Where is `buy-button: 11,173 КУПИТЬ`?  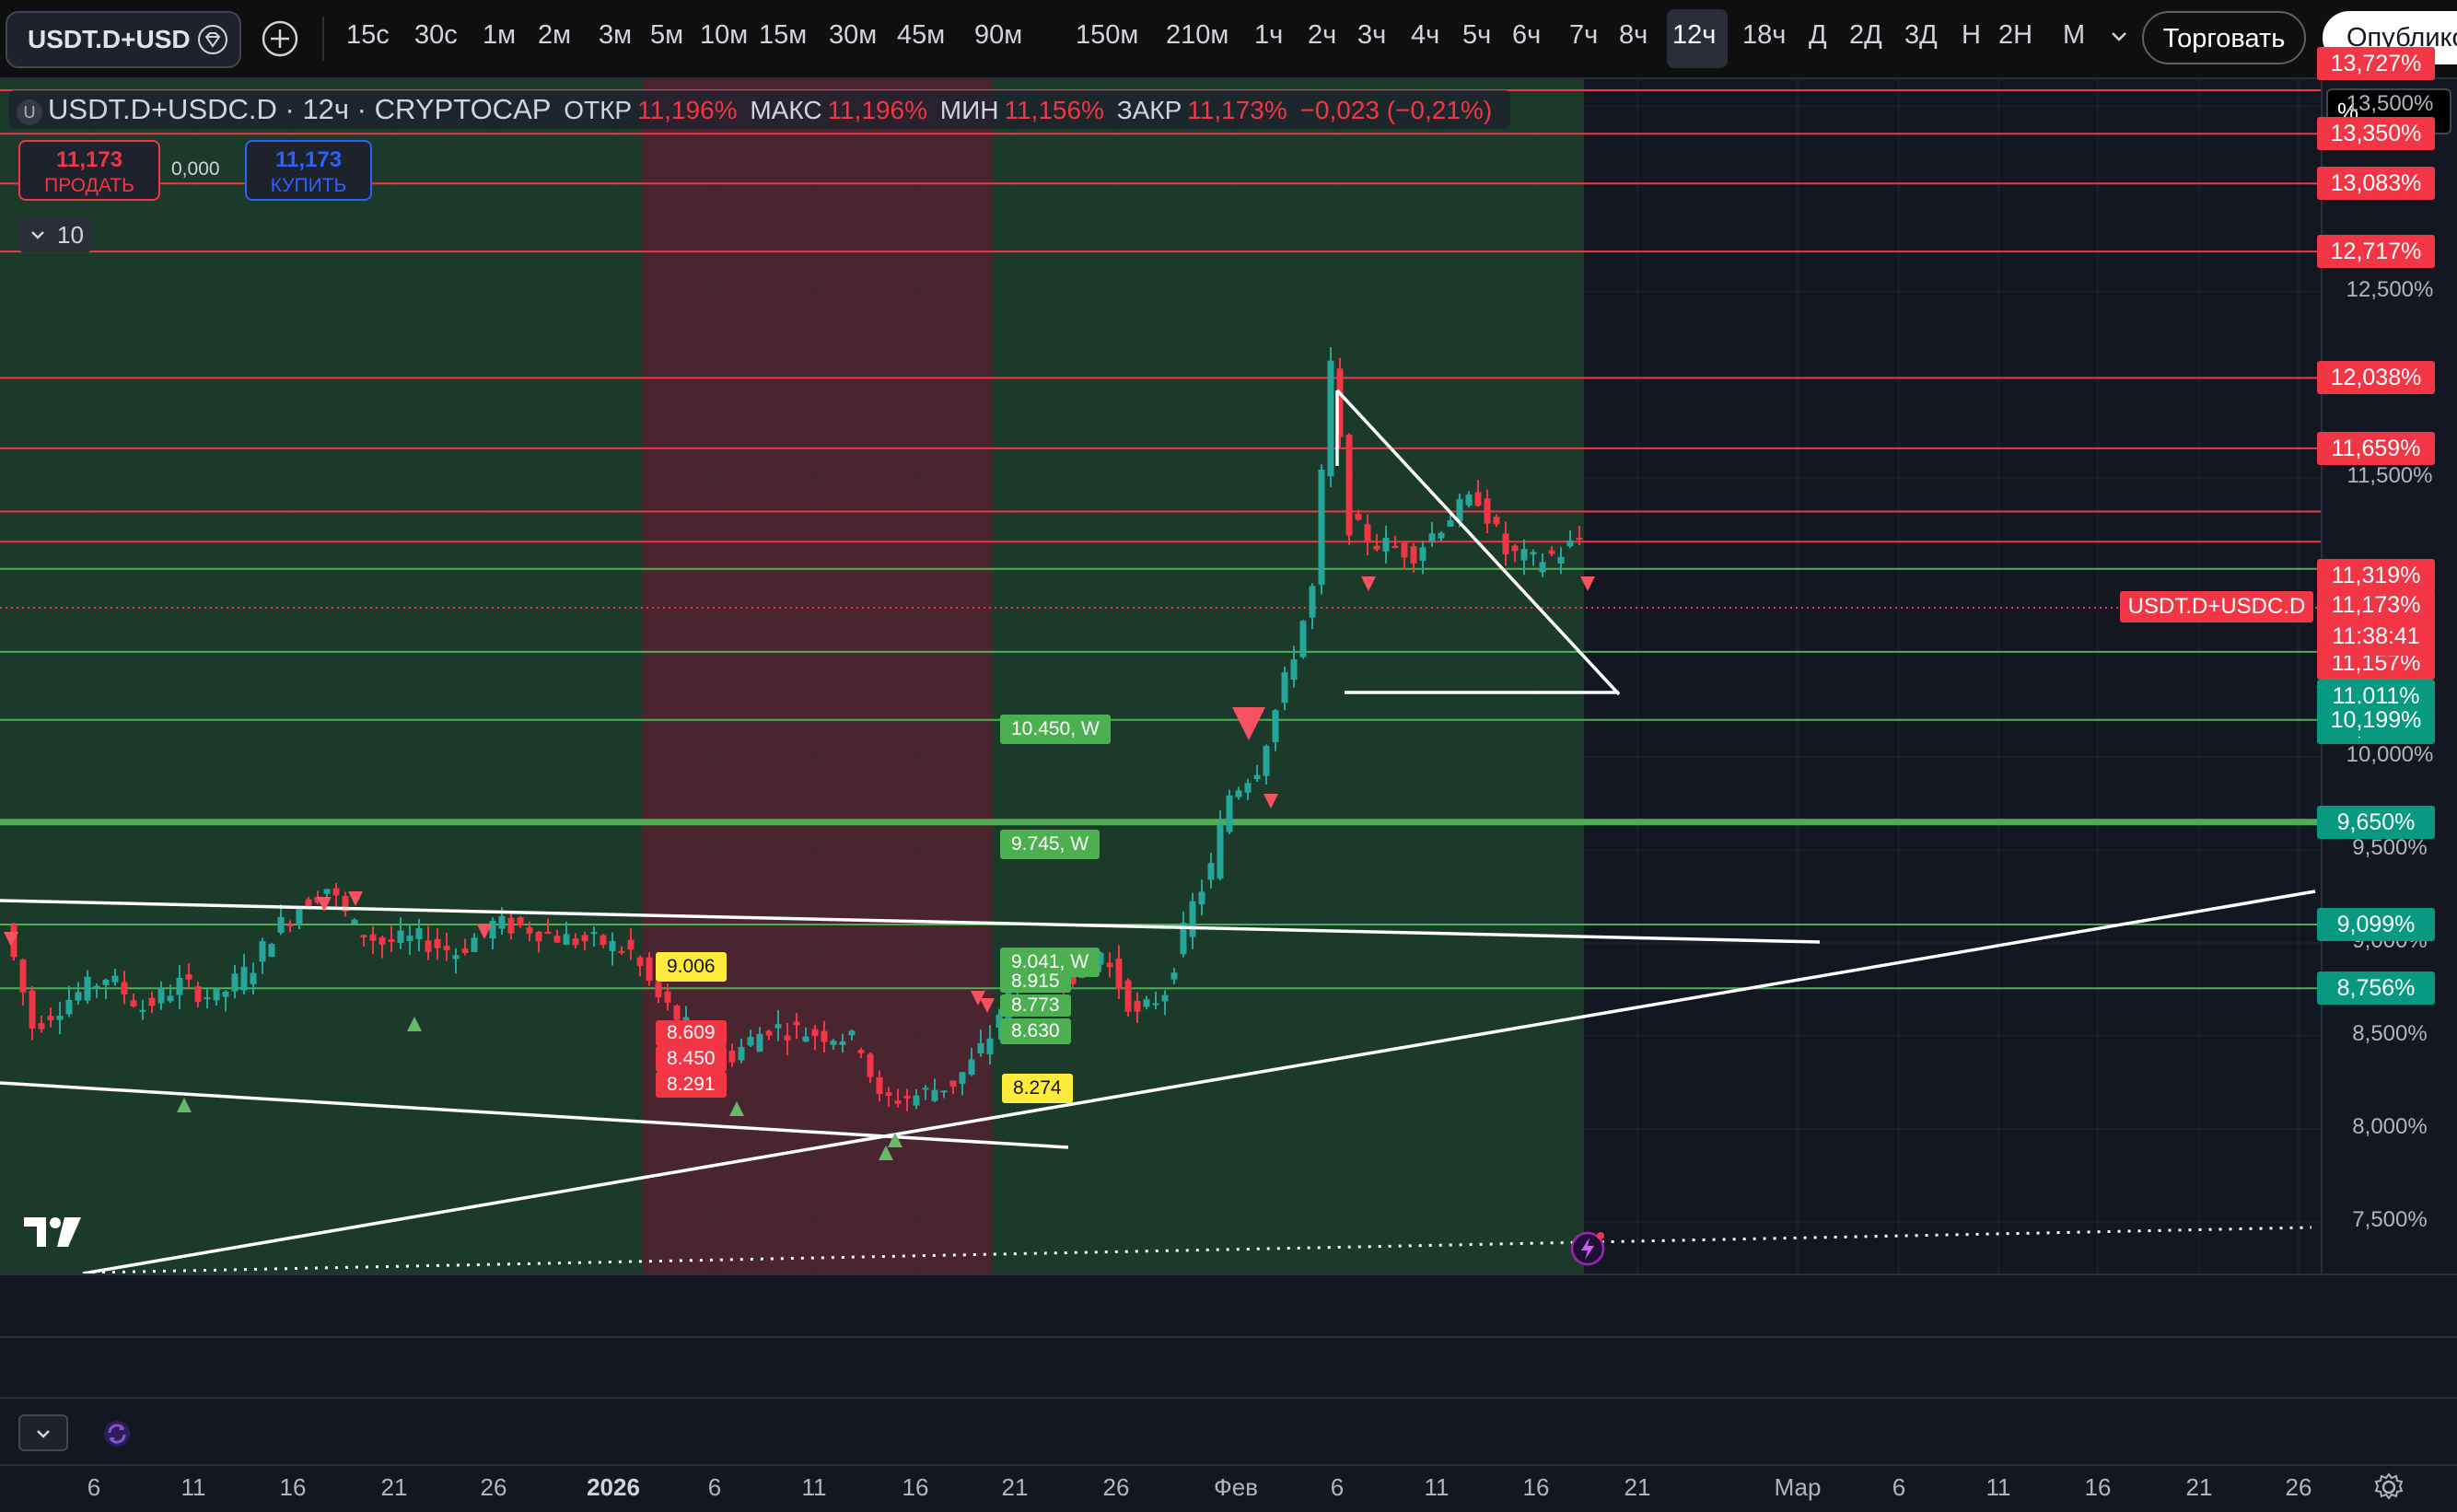 buy-button: 11,173 КУПИТЬ is located at coordinates (308, 171).